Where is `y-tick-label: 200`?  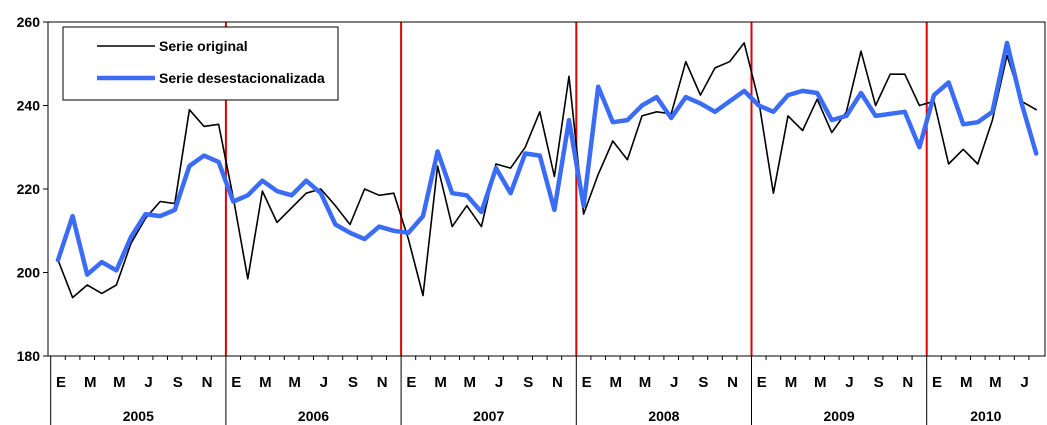 y-tick-label: 200 is located at coordinates (29, 273).